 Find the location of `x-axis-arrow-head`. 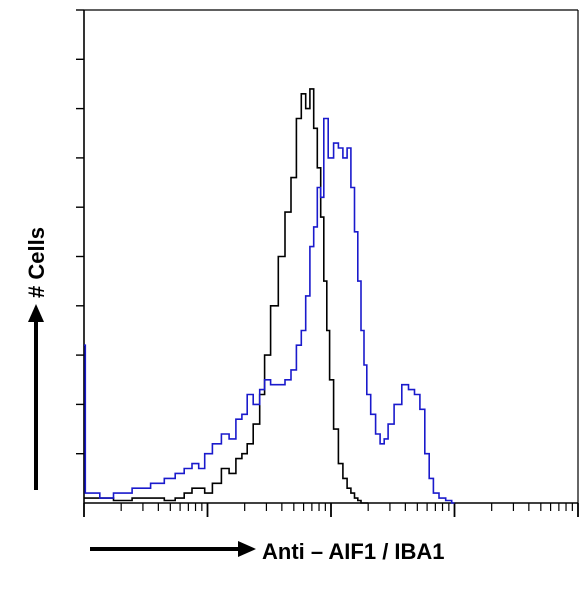

x-axis-arrow-head is located at coordinates (247, 549).